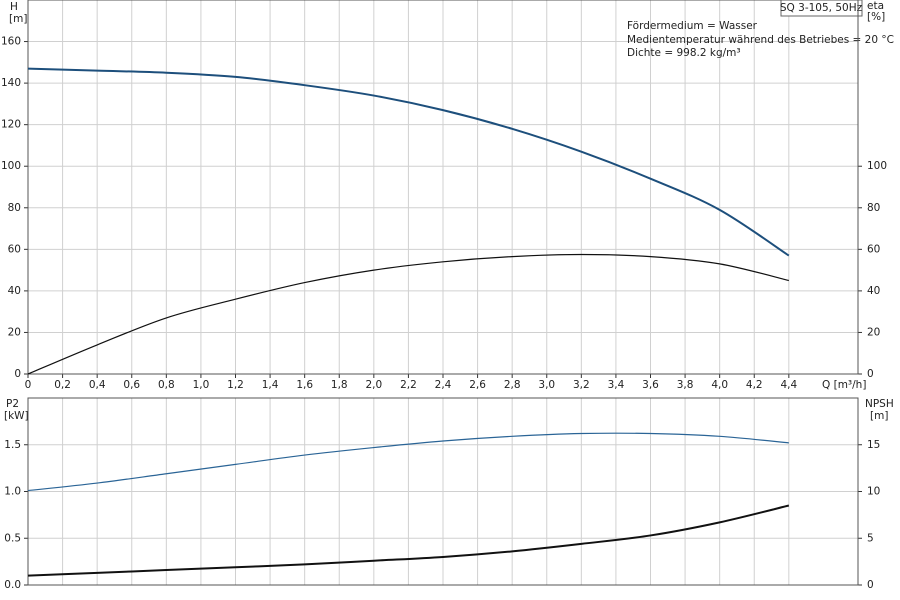  I want to click on x-tick-label: 3,2, so click(581, 385).